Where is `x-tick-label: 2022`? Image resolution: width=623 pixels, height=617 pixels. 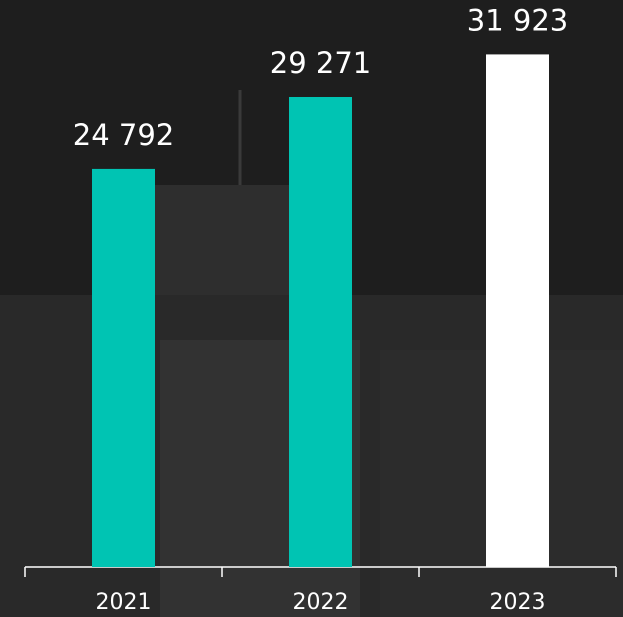 x-tick-label: 2022 is located at coordinates (321, 602).